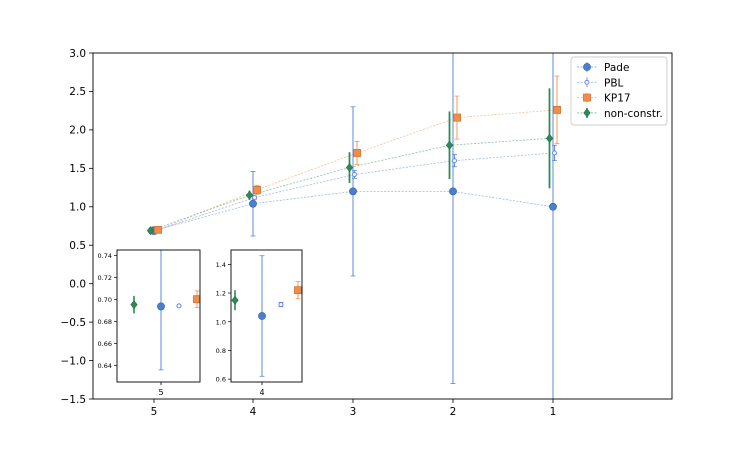 This screenshot has height=449, width=747. I want to click on inset-4-y-axis: 0.6 0.8 1.0 1.2 1.4, so click(223, 322).